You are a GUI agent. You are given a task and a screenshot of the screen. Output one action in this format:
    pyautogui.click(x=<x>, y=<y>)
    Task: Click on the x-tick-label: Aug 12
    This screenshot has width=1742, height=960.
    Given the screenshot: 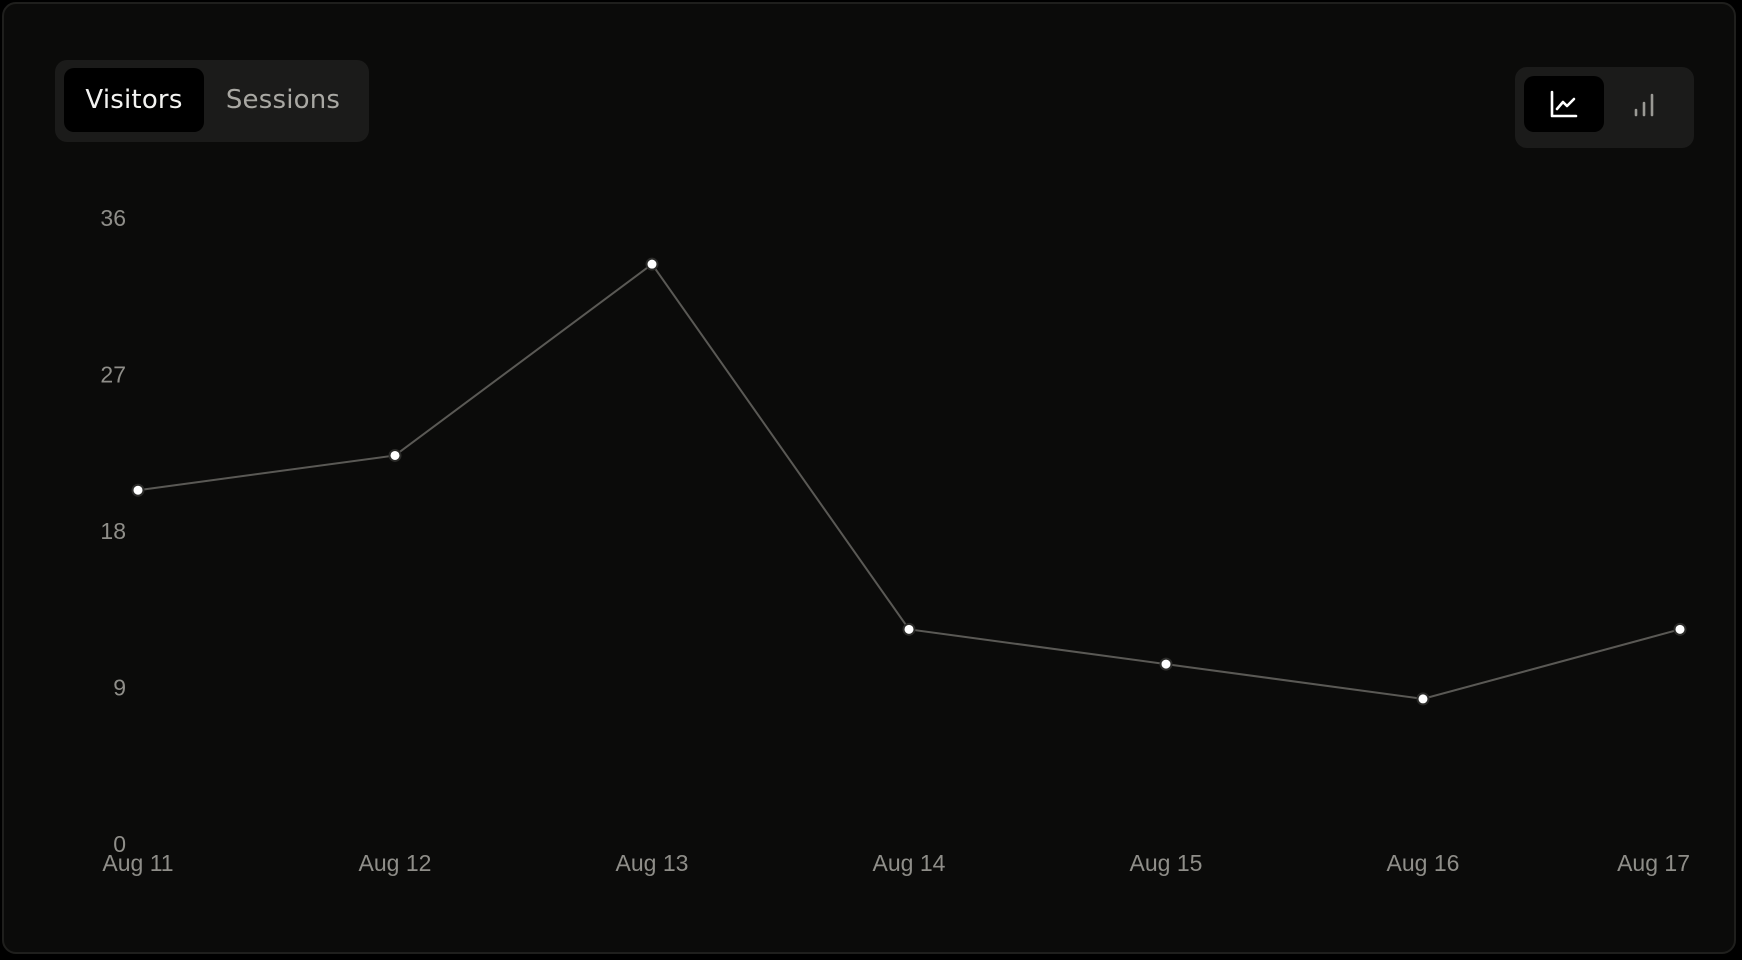 What is the action you would take?
    pyautogui.click(x=395, y=863)
    